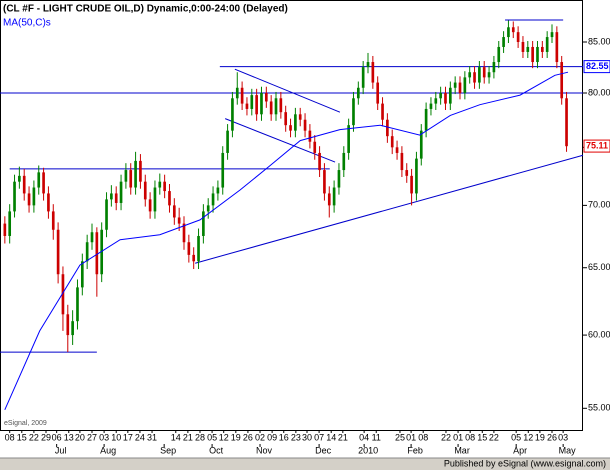  Describe the element at coordinates (599, 408) in the screenshot. I see `y-tick-label: 55.00` at that location.